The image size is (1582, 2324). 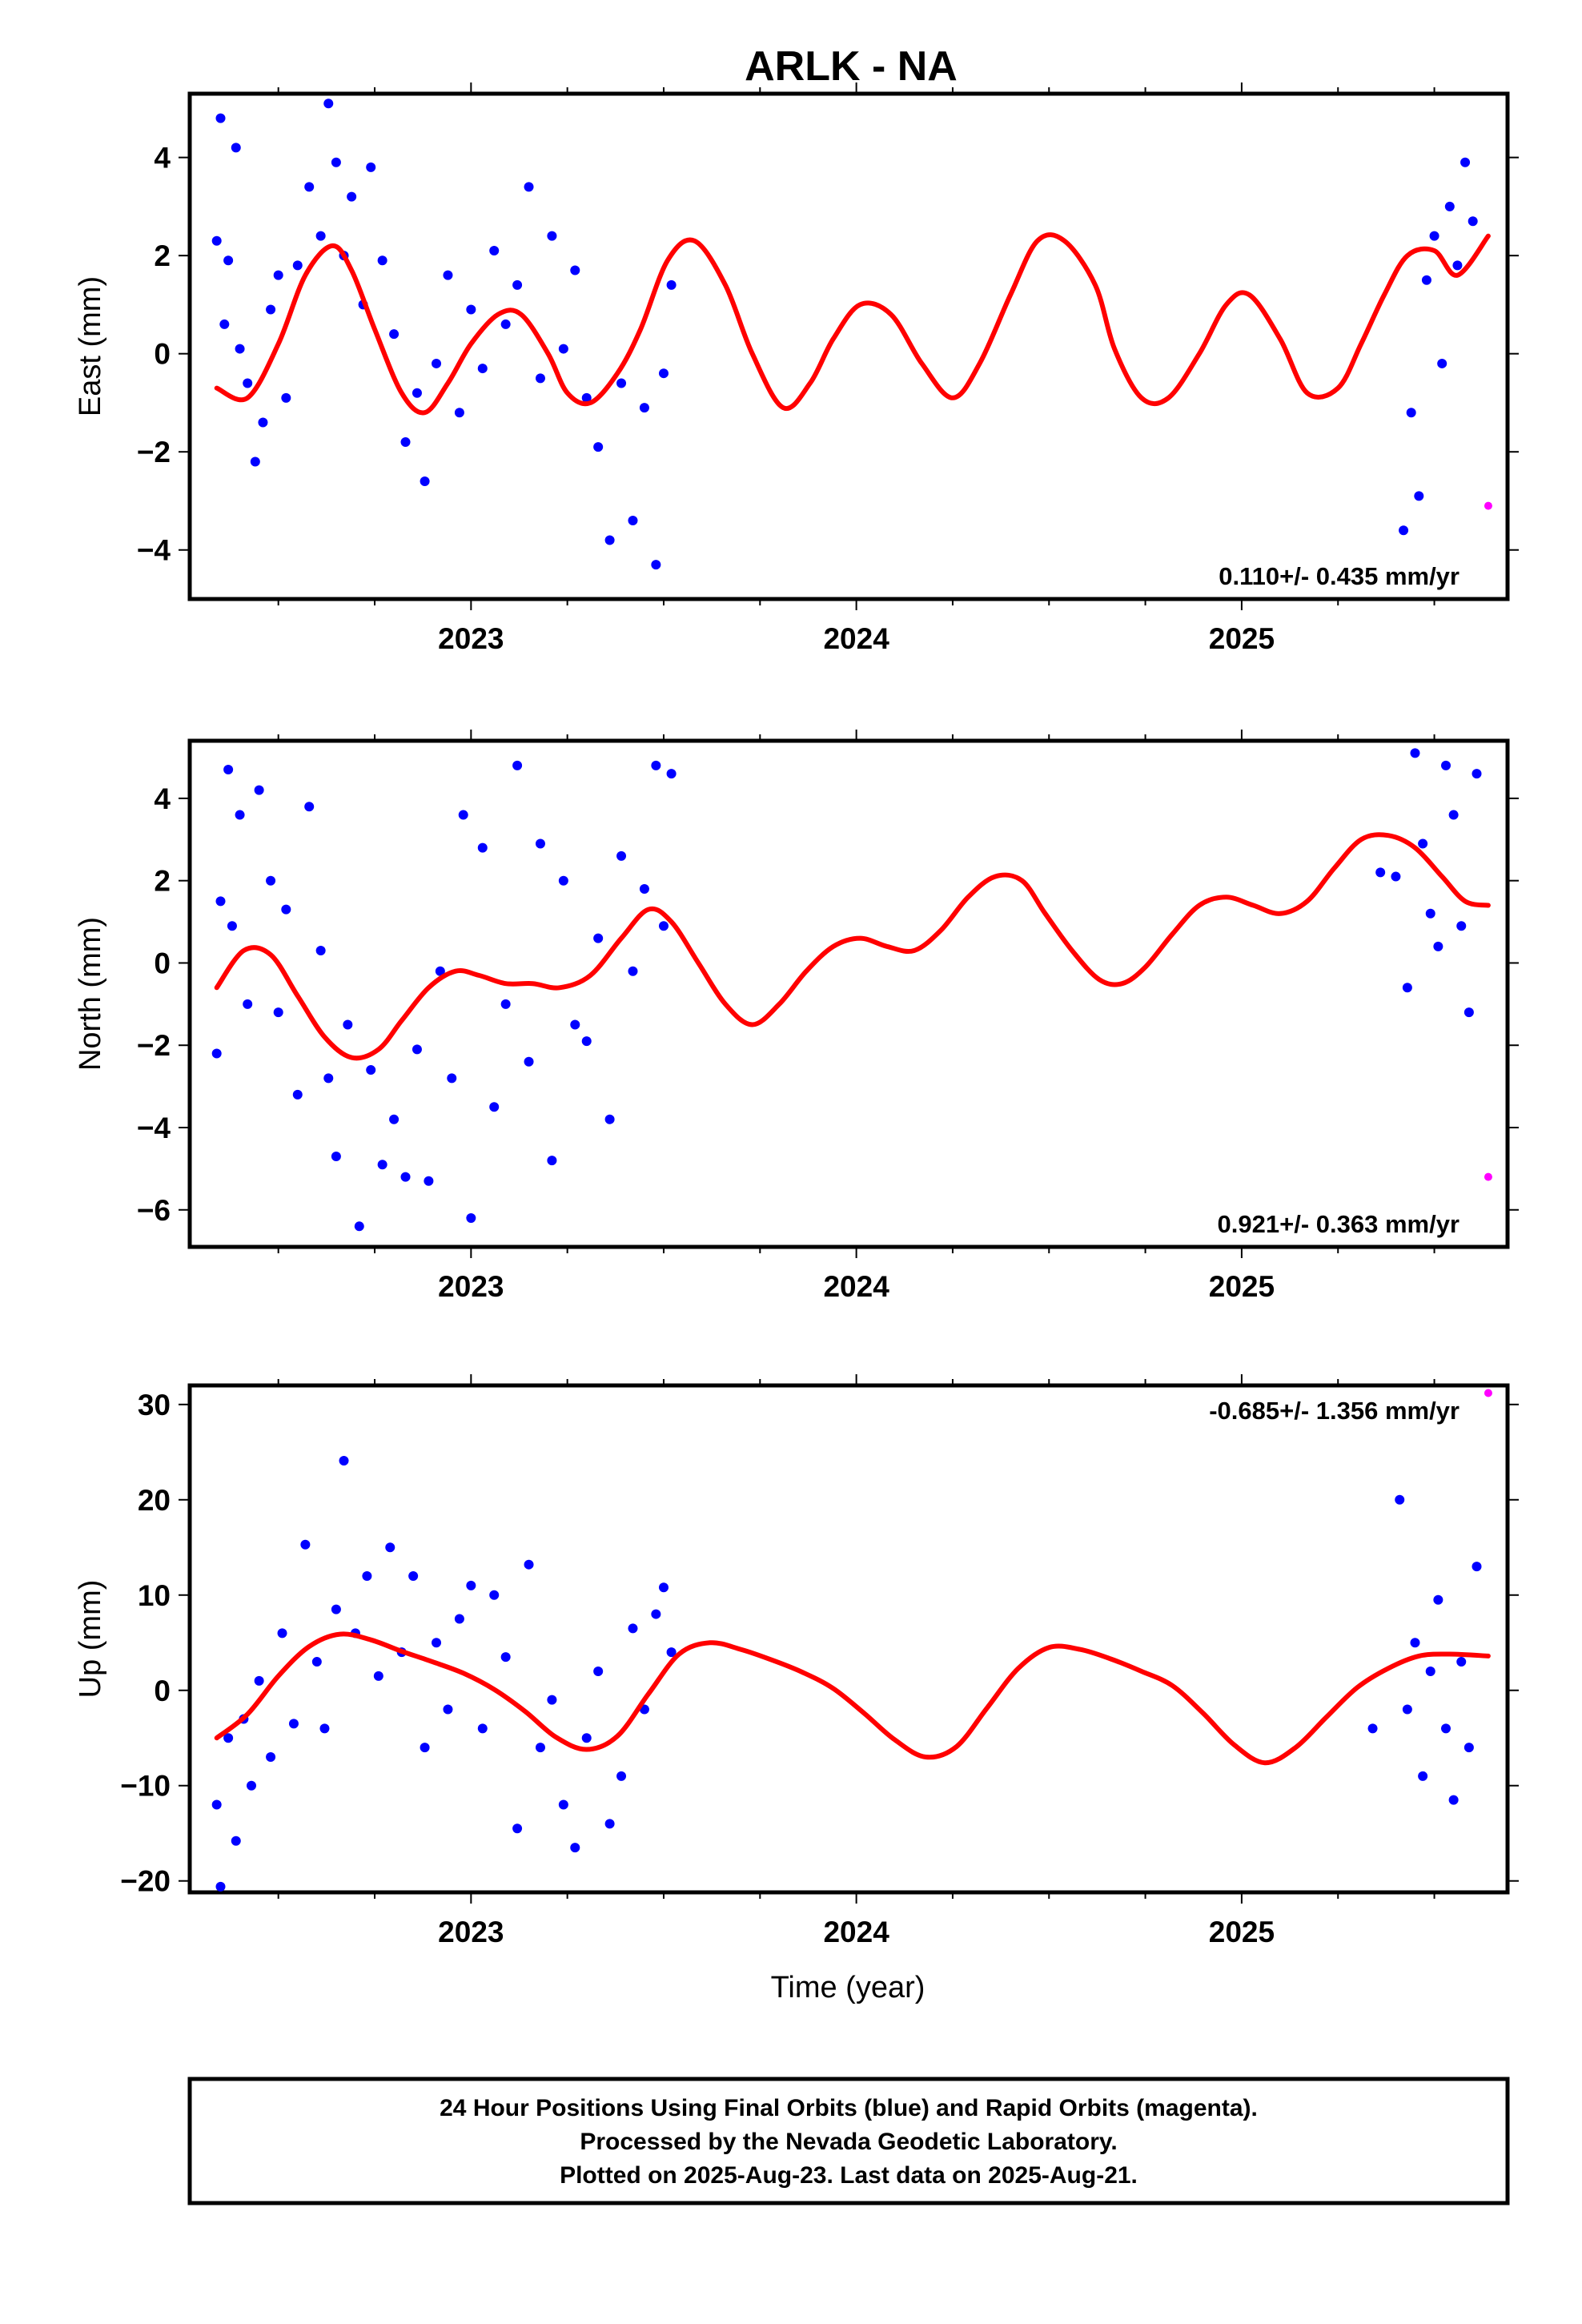 I want to click on north-x-tick-label: 2024, so click(x=856, y=1286).